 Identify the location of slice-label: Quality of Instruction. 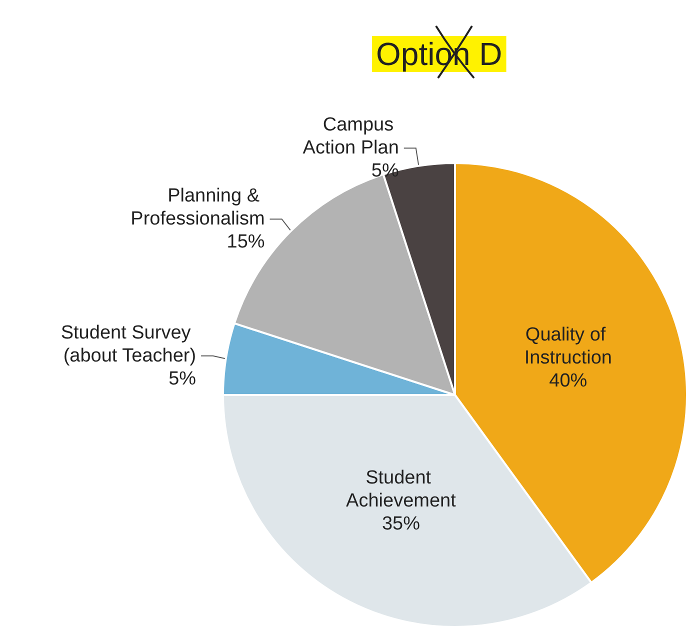
(568, 346).